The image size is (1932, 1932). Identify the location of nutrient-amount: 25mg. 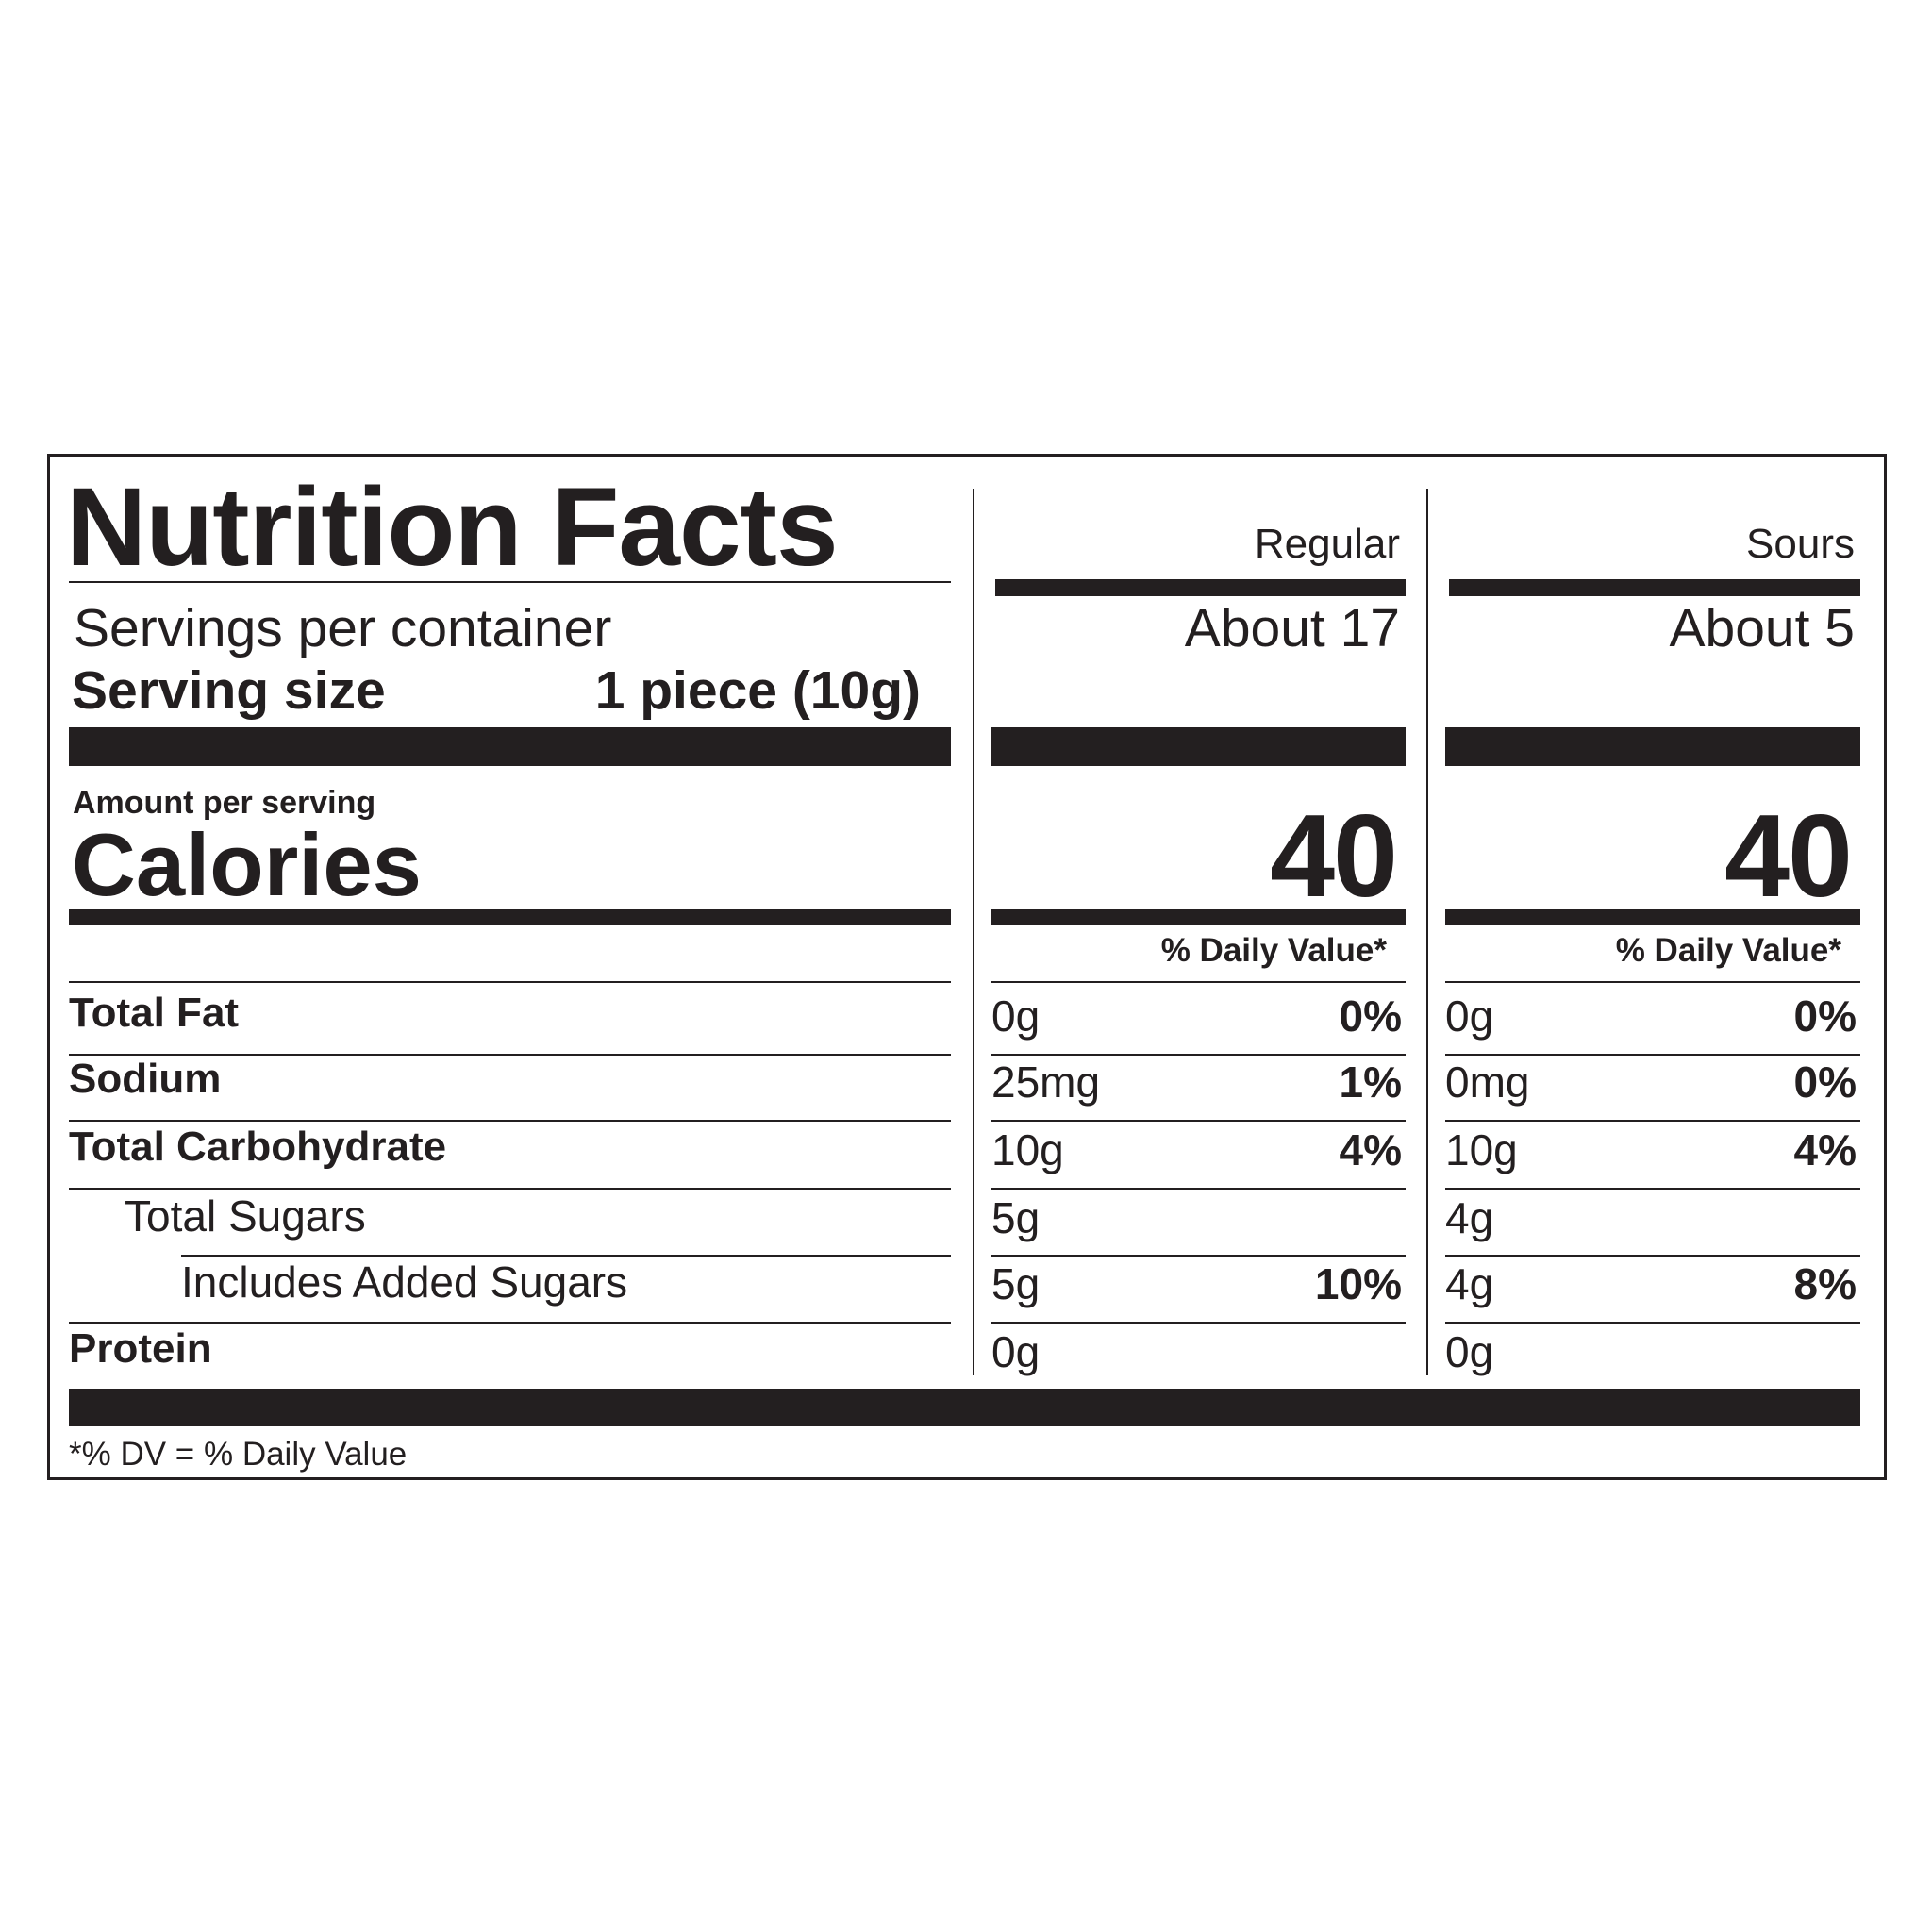
(1046, 1082).